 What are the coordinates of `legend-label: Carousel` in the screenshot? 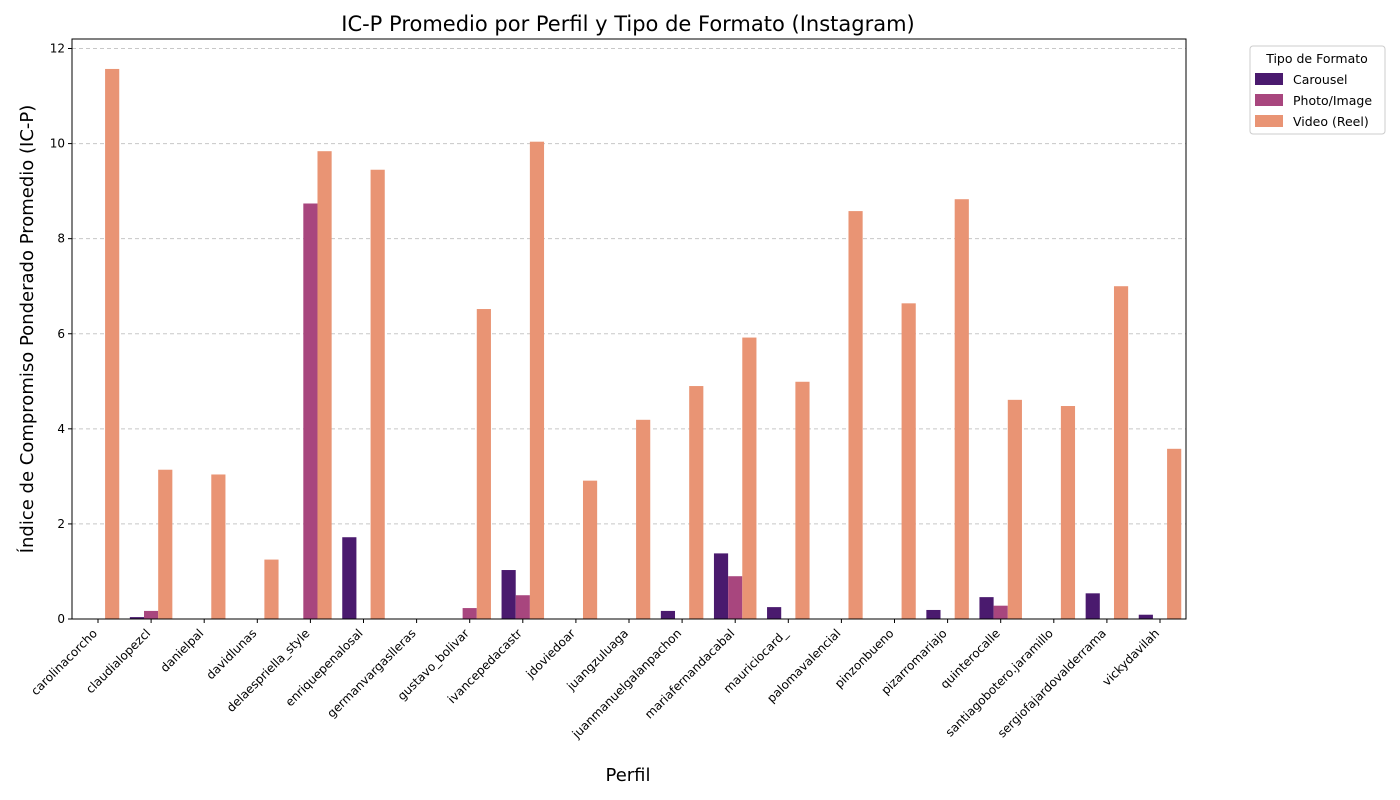 It's located at (1320, 79).